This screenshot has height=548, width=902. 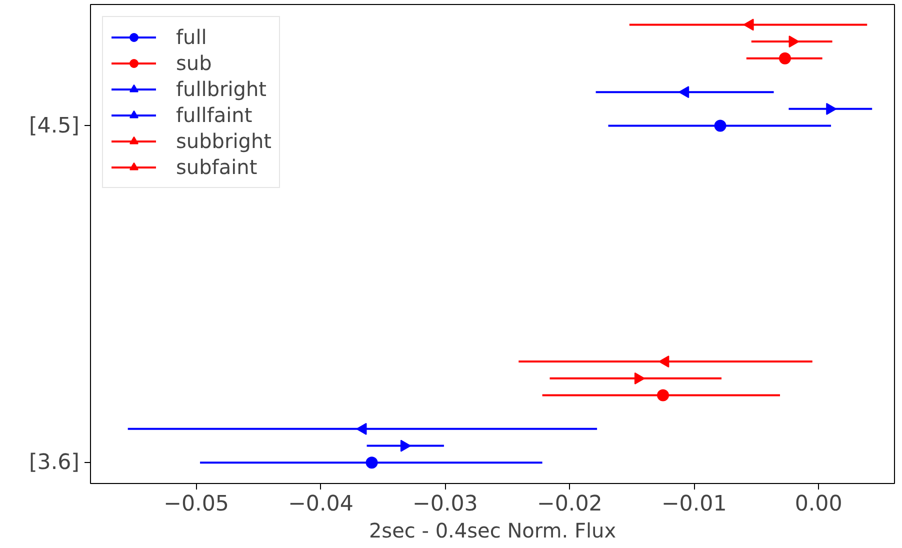 I want to click on legend-label: fullbright, so click(x=221, y=89).